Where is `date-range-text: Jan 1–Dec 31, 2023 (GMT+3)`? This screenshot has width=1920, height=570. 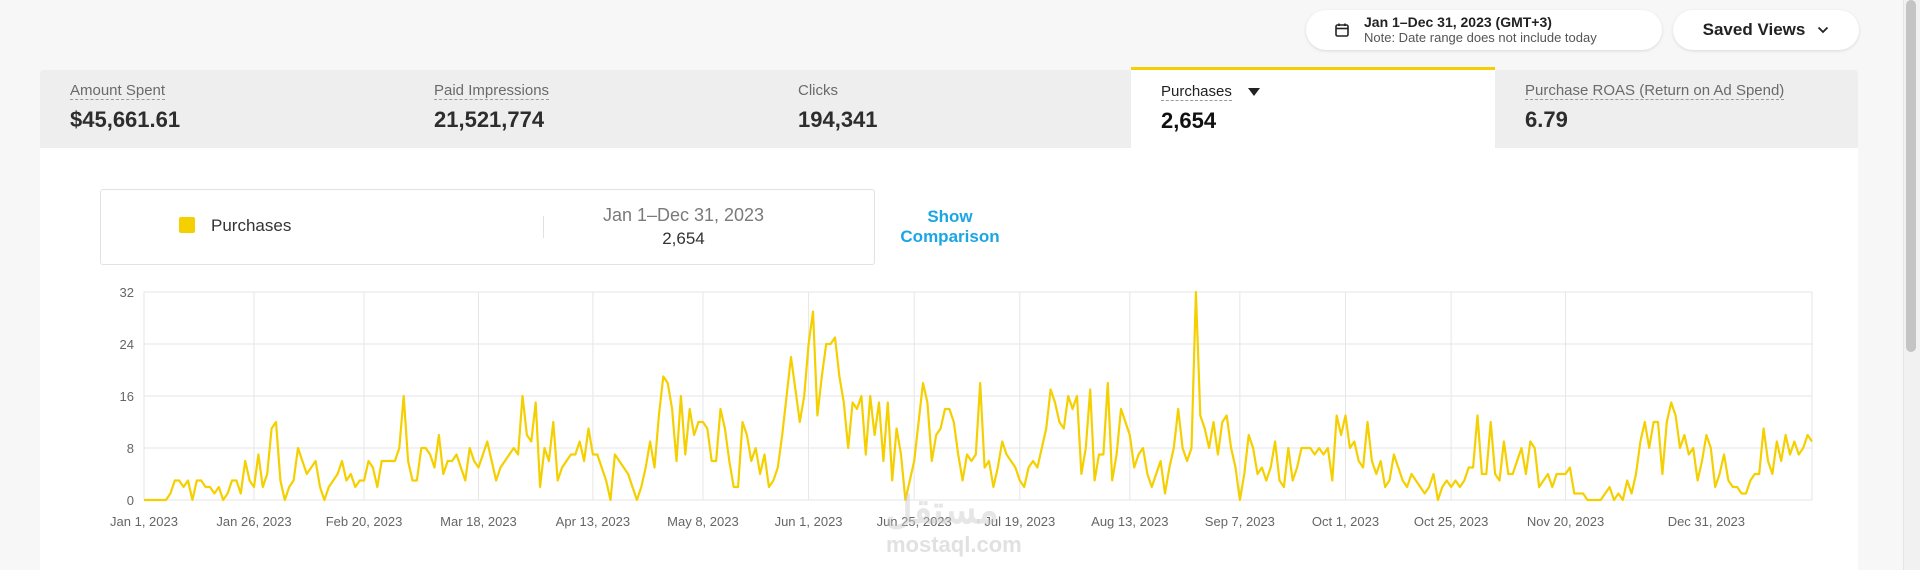
date-range-text: Jan 1–Dec 31, 2023 (GMT+3) is located at coordinates (1458, 22).